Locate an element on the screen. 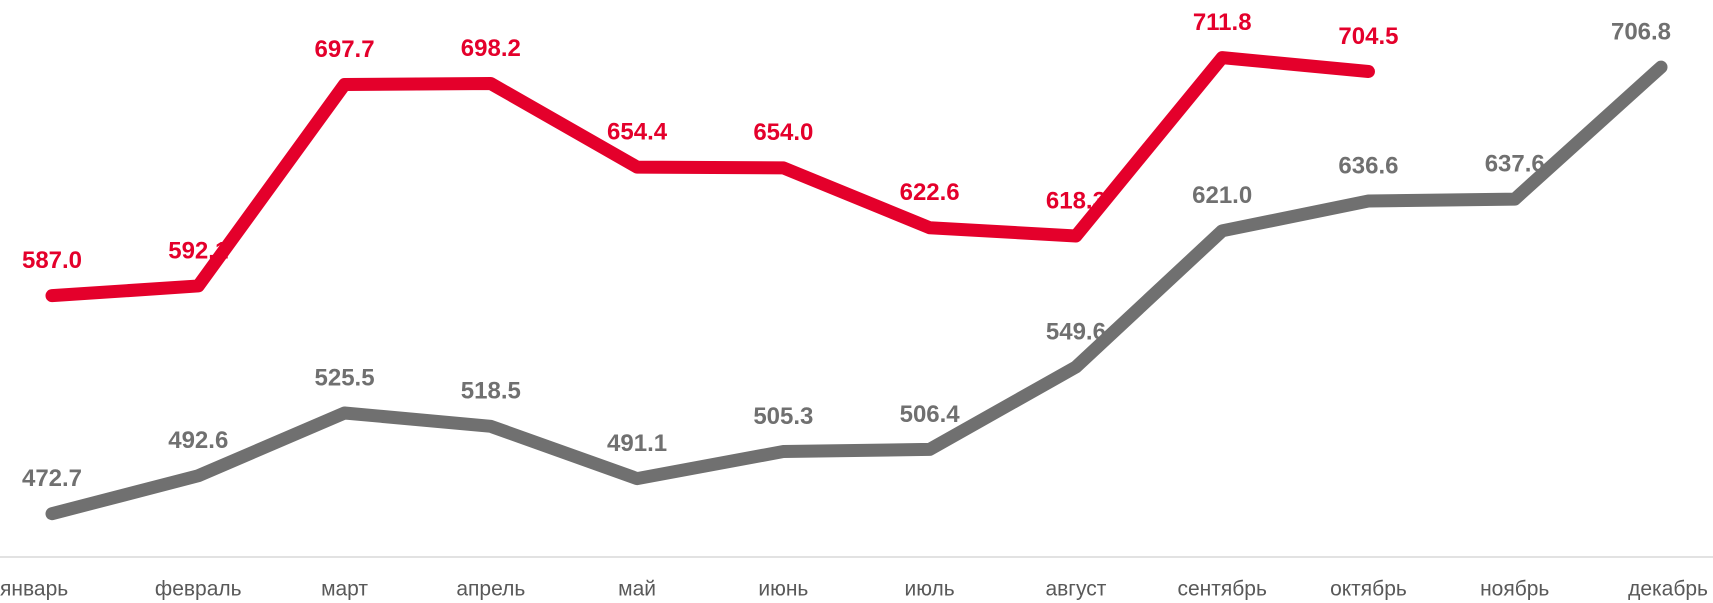 The width and height of the screenshot is (1713, 603). data-label: 592.1 is located at coordinates (198, 250).